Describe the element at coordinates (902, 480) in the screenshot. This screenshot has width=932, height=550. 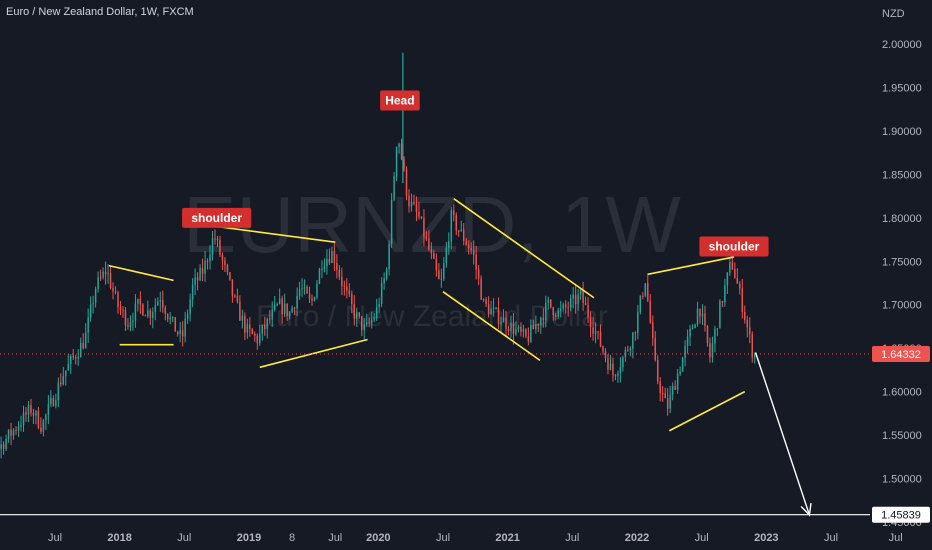
I see `y-tick-label: 1.50000` at that location.